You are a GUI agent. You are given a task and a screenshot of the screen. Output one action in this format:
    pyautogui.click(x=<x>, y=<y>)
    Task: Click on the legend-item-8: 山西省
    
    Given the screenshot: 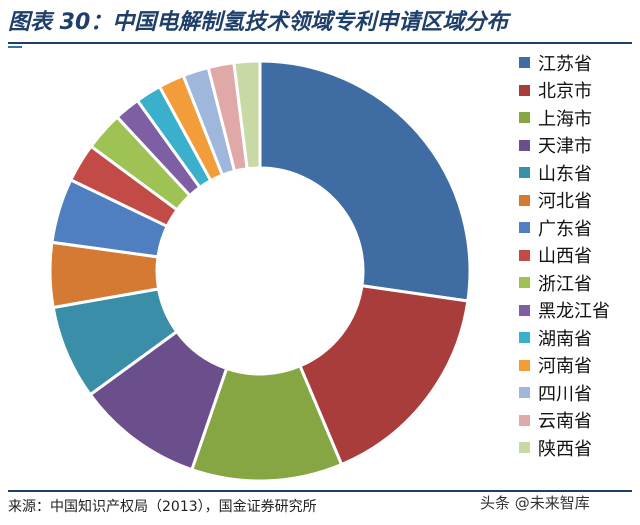 What is the action you would take?
    pyautogui.click(x=578, y=256)
    